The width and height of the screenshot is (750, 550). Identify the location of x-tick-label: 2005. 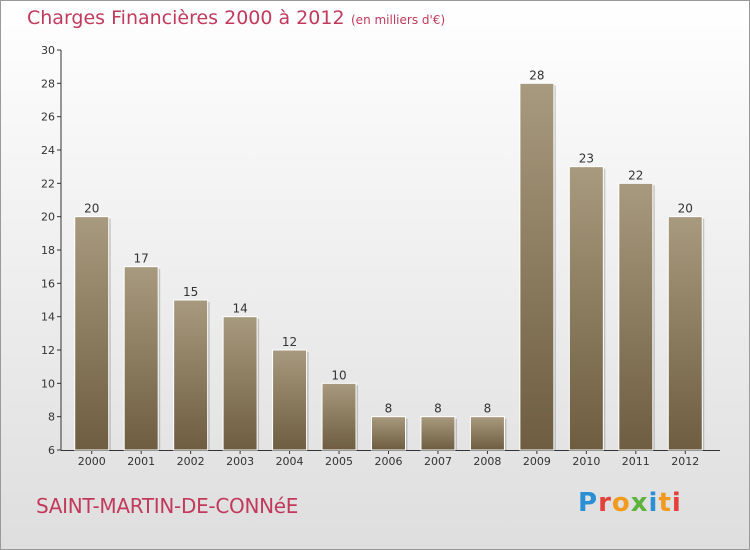
(339, 461).